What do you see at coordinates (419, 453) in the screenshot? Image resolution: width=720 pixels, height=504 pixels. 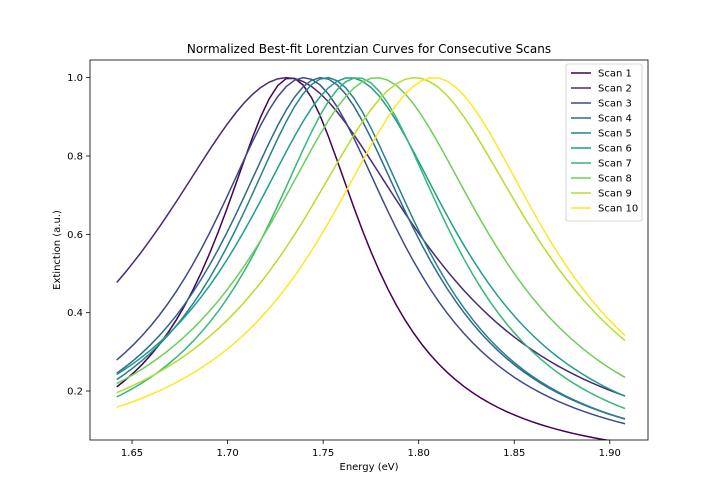 I see `x-tick-label: 1.80` at bounding box center [419, 453].